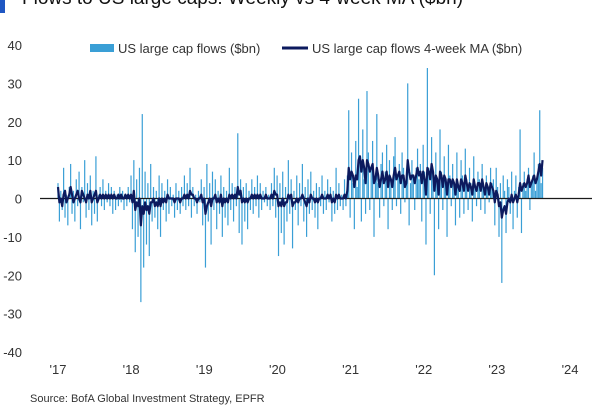  Describe the element at coordinates (496, 369) in the screenshot. I see `x-tick-label: '23` at that location.